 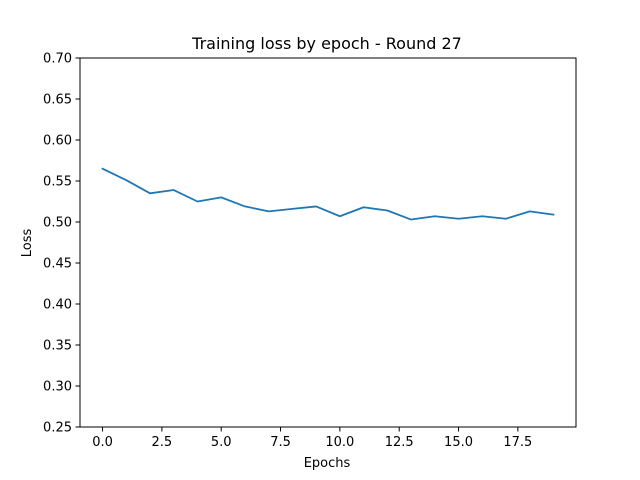 I want to click on x-tick-label: 12.5, so click(x=399, y=442).